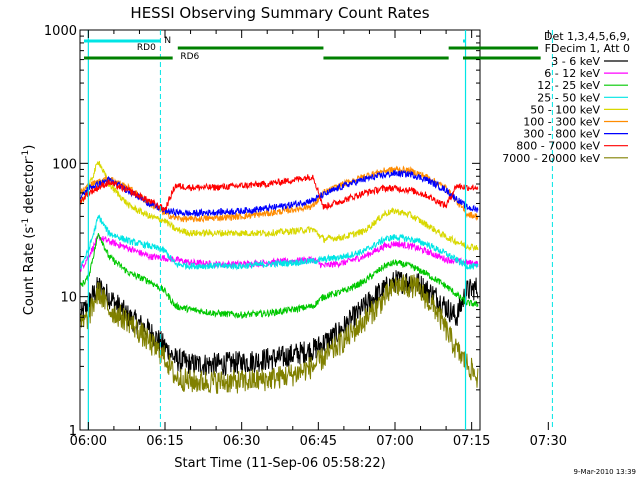  I want to click on x-tick-label: 06:45, so click(318, 441).